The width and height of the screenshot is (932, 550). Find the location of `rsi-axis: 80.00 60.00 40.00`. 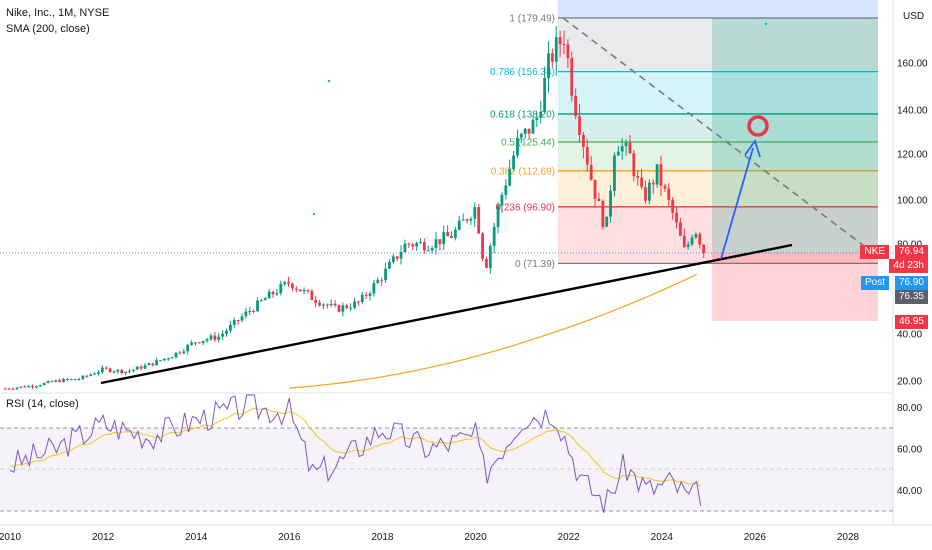

rsi-axis: 80.00 60.00 40.00 is located at coordinates (909, 450).